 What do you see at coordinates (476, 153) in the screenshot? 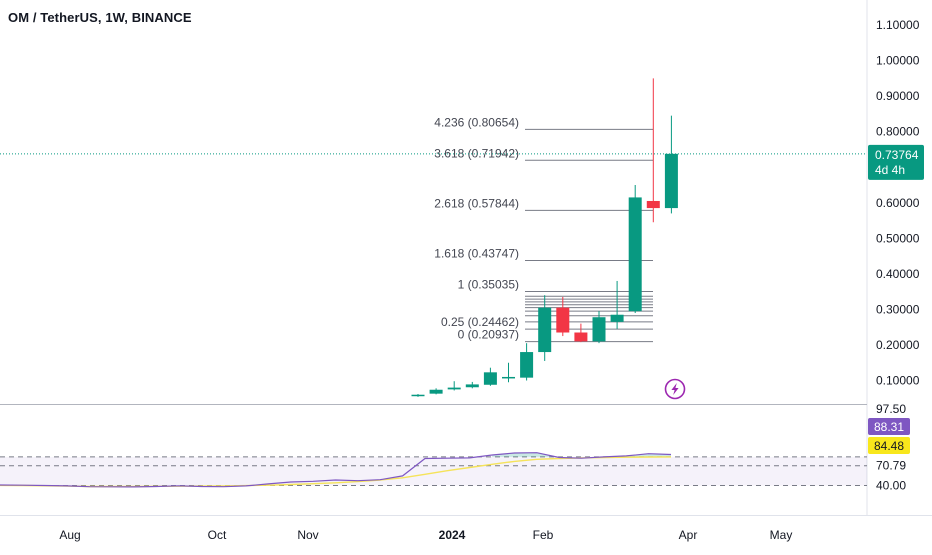
I see `fib-level-label: 3.618 (0.71942)` at bounding box center [476, 153].